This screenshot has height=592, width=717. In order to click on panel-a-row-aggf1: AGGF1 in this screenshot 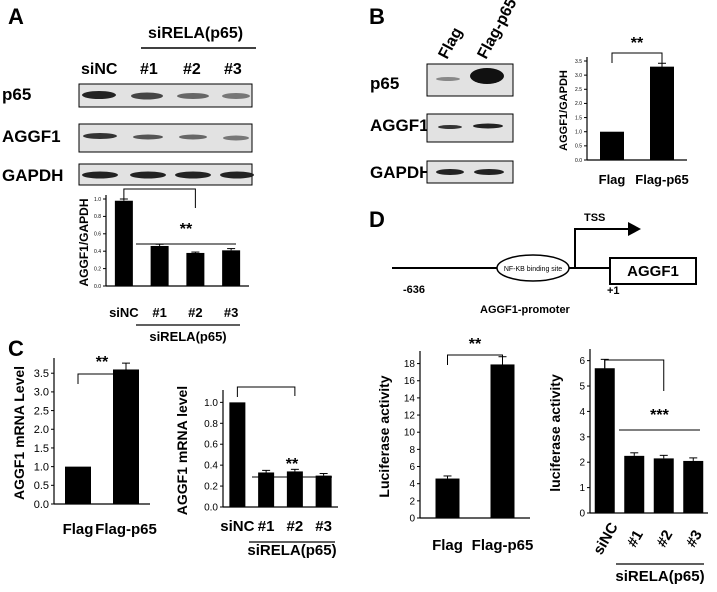, I will do `click(31, 136)`.